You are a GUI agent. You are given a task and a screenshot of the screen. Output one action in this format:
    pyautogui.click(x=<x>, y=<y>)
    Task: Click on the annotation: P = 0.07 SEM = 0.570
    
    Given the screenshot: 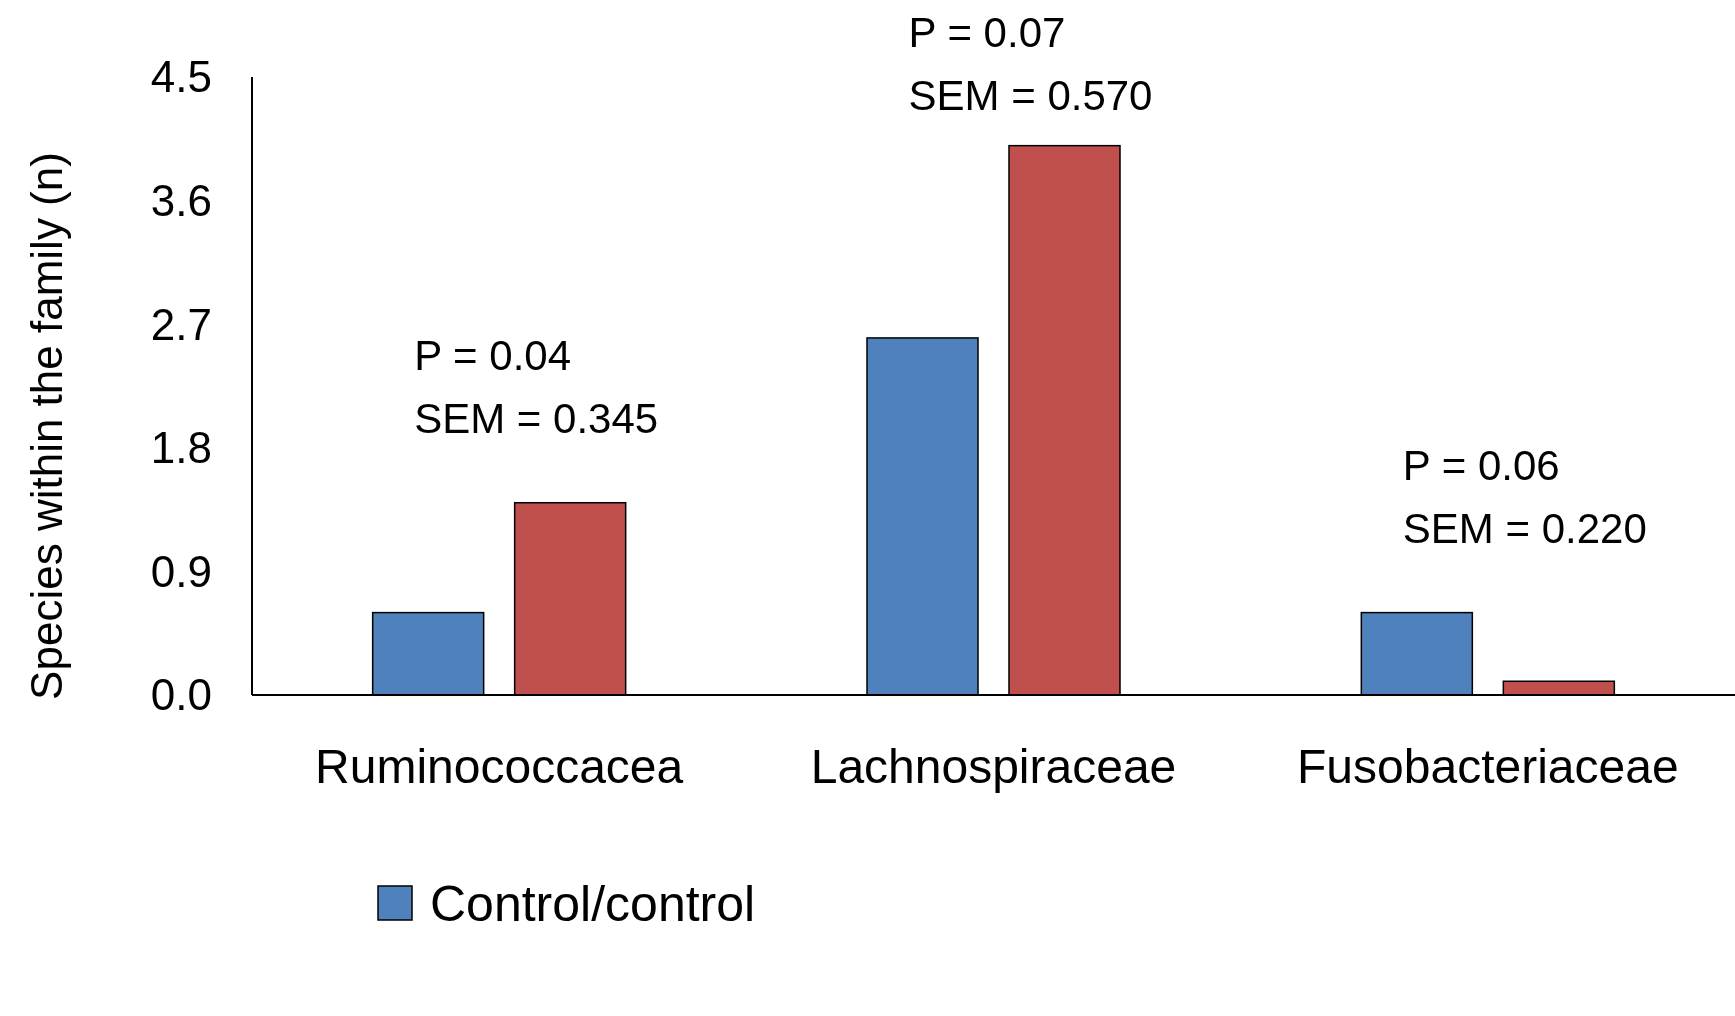 What is the action you would take?
    pyautogui.click(x=1030, y=64)
    